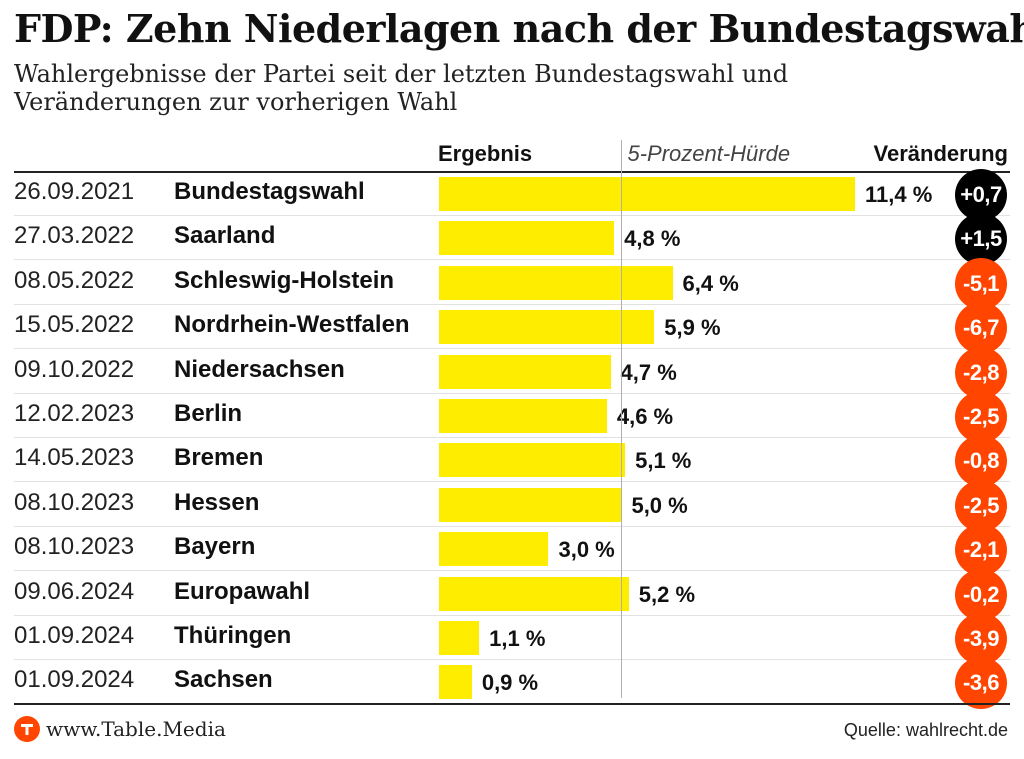  What do you see at coordinates (622, 419) in the screenshot?
I see `threshold-line` at bounding box center [622, 419].